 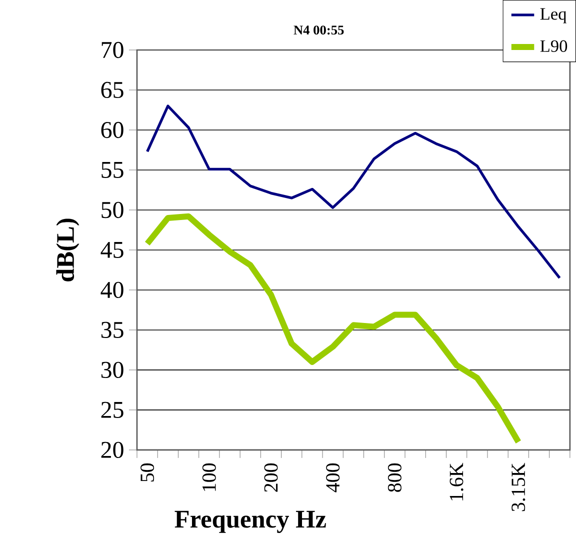 I want to click on y-tick-label: 30, so click(x=112, y=370).